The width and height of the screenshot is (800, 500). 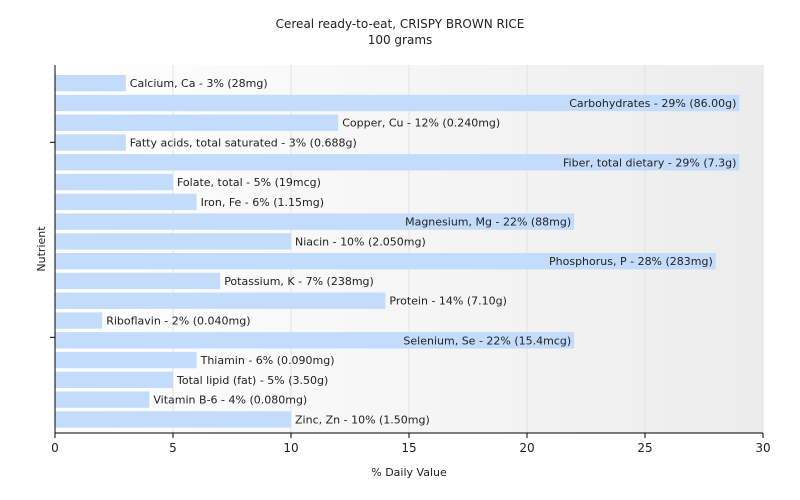 What do you see at coordinates (199, 83) in the screenshot?
I see `bar-label-0: Calcium, Ca - 3% (28mg)` at bounding box center [199, 83].